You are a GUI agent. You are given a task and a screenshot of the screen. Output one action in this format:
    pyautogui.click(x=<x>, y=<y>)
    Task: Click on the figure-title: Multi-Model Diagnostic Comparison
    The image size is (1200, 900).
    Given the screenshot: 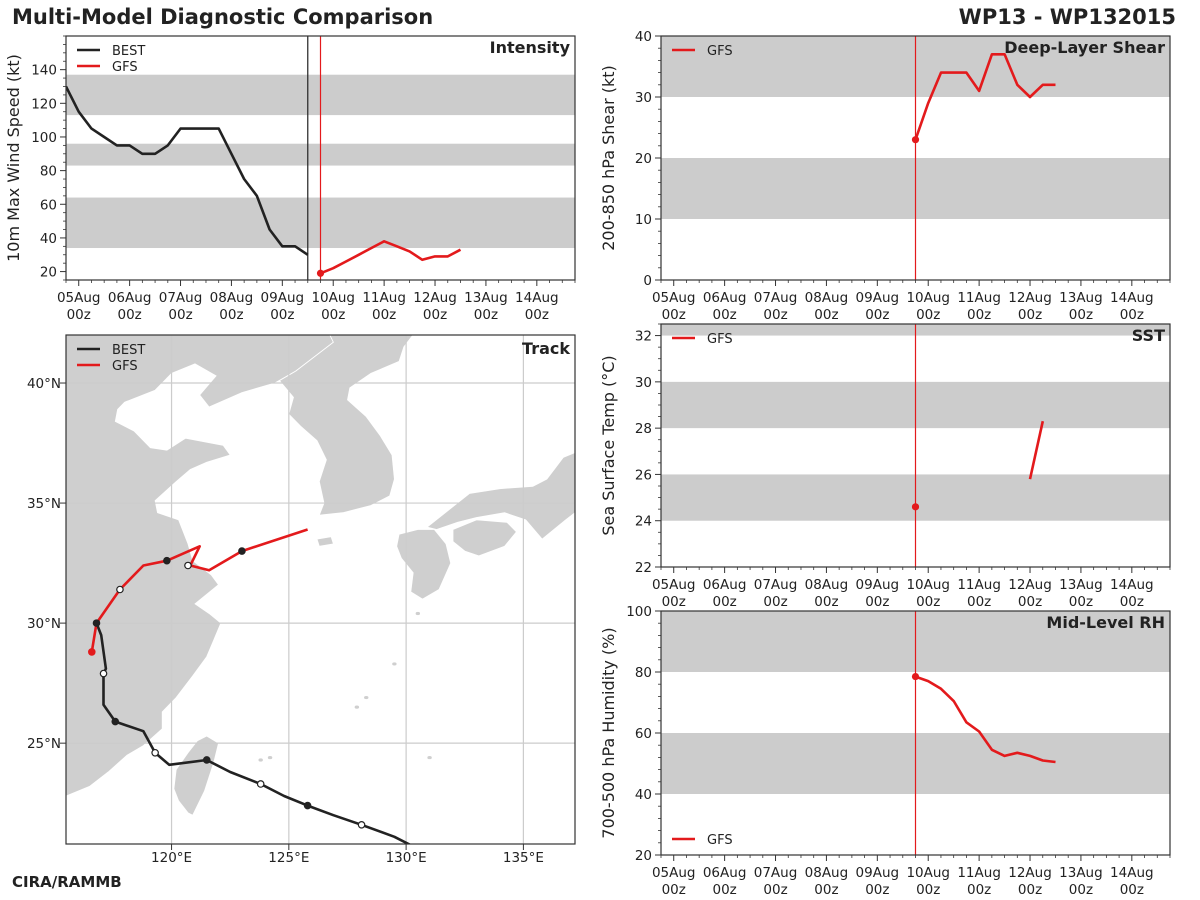 What is the action you would take?
    pyautogui.click(x=223, y=17)
    